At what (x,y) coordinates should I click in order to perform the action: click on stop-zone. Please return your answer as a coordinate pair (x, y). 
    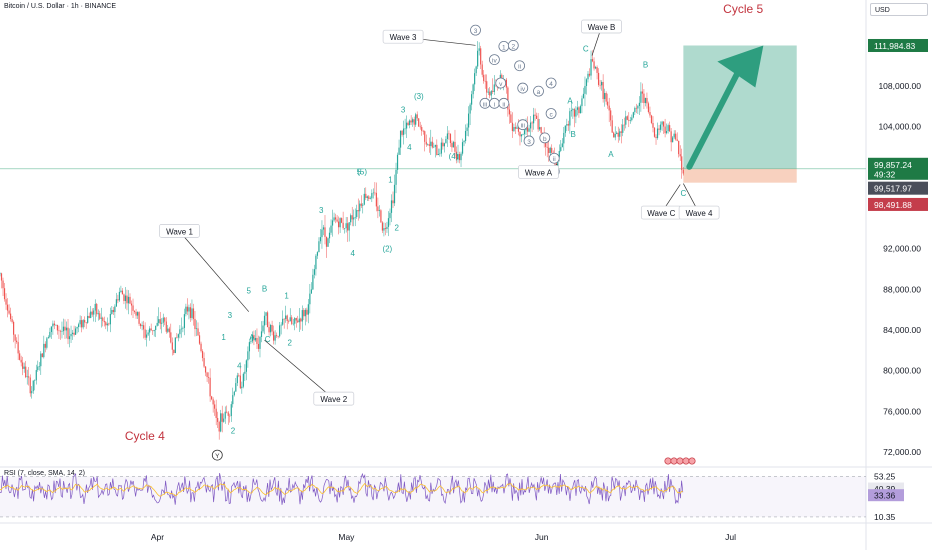
    Looking at the image, I should click on (740, 175).